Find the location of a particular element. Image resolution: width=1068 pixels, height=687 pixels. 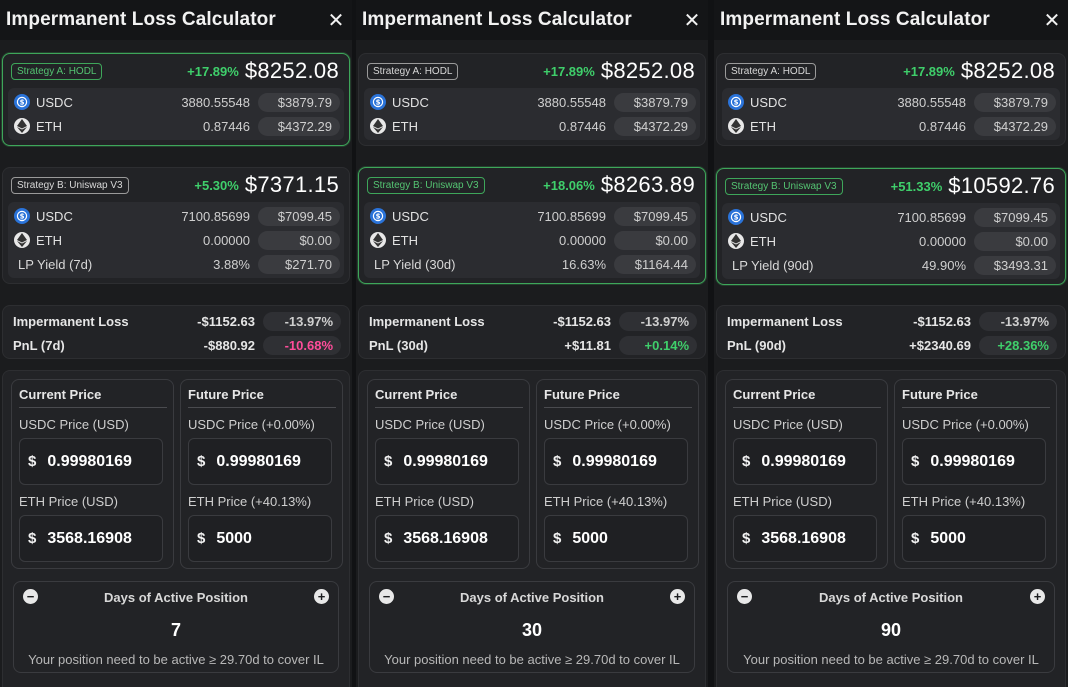

strategy-a-percent: +17.89% is located at coordinates (569, 71).